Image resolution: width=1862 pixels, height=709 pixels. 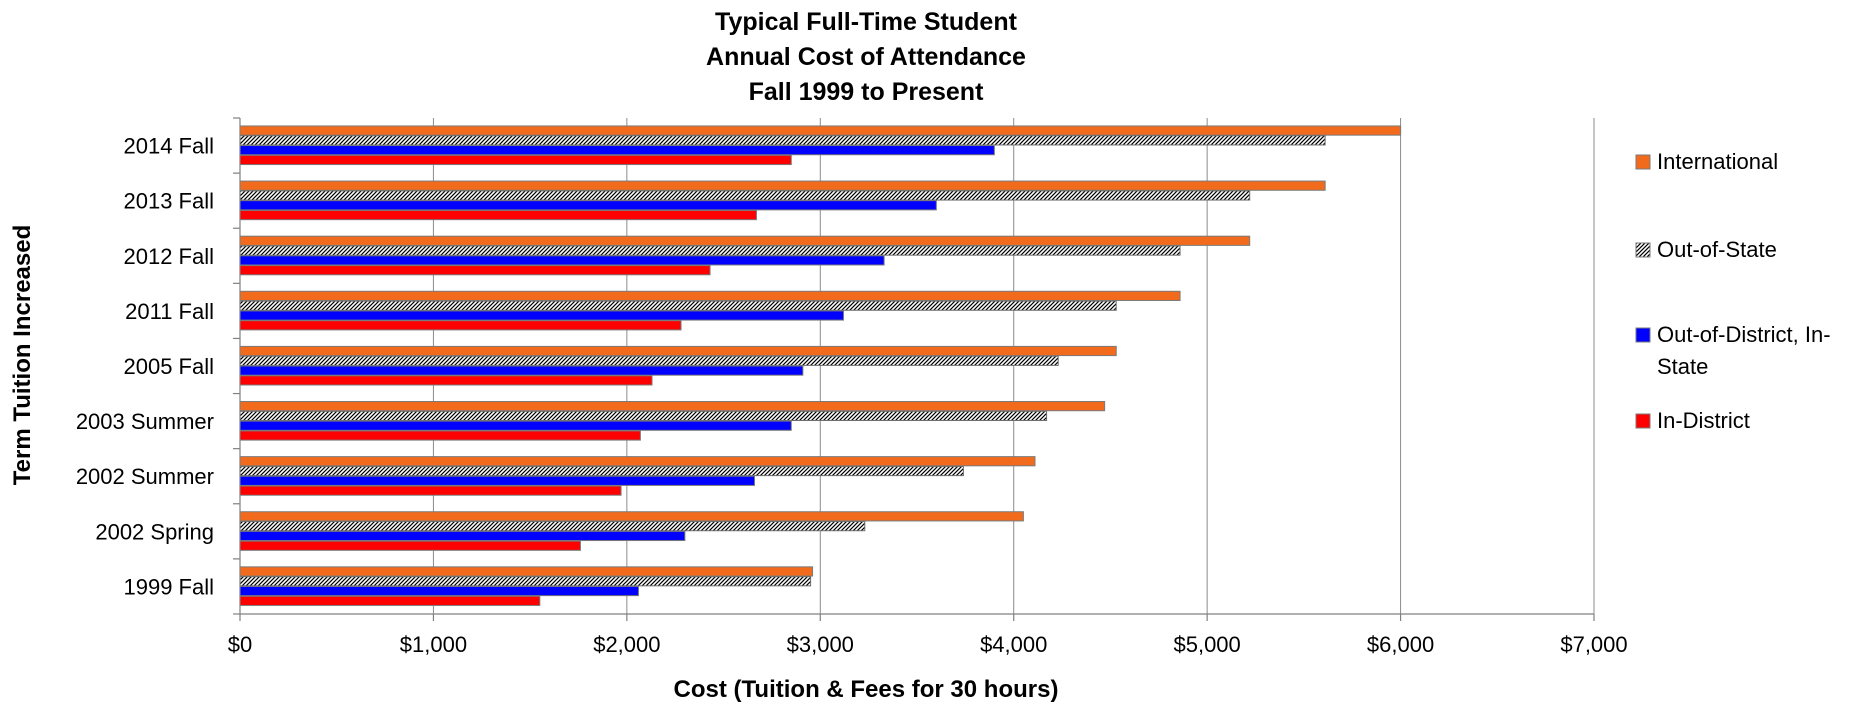 I want to click on bar-out-of-district-in-state-2003-summer, so click(x=515, y=425).